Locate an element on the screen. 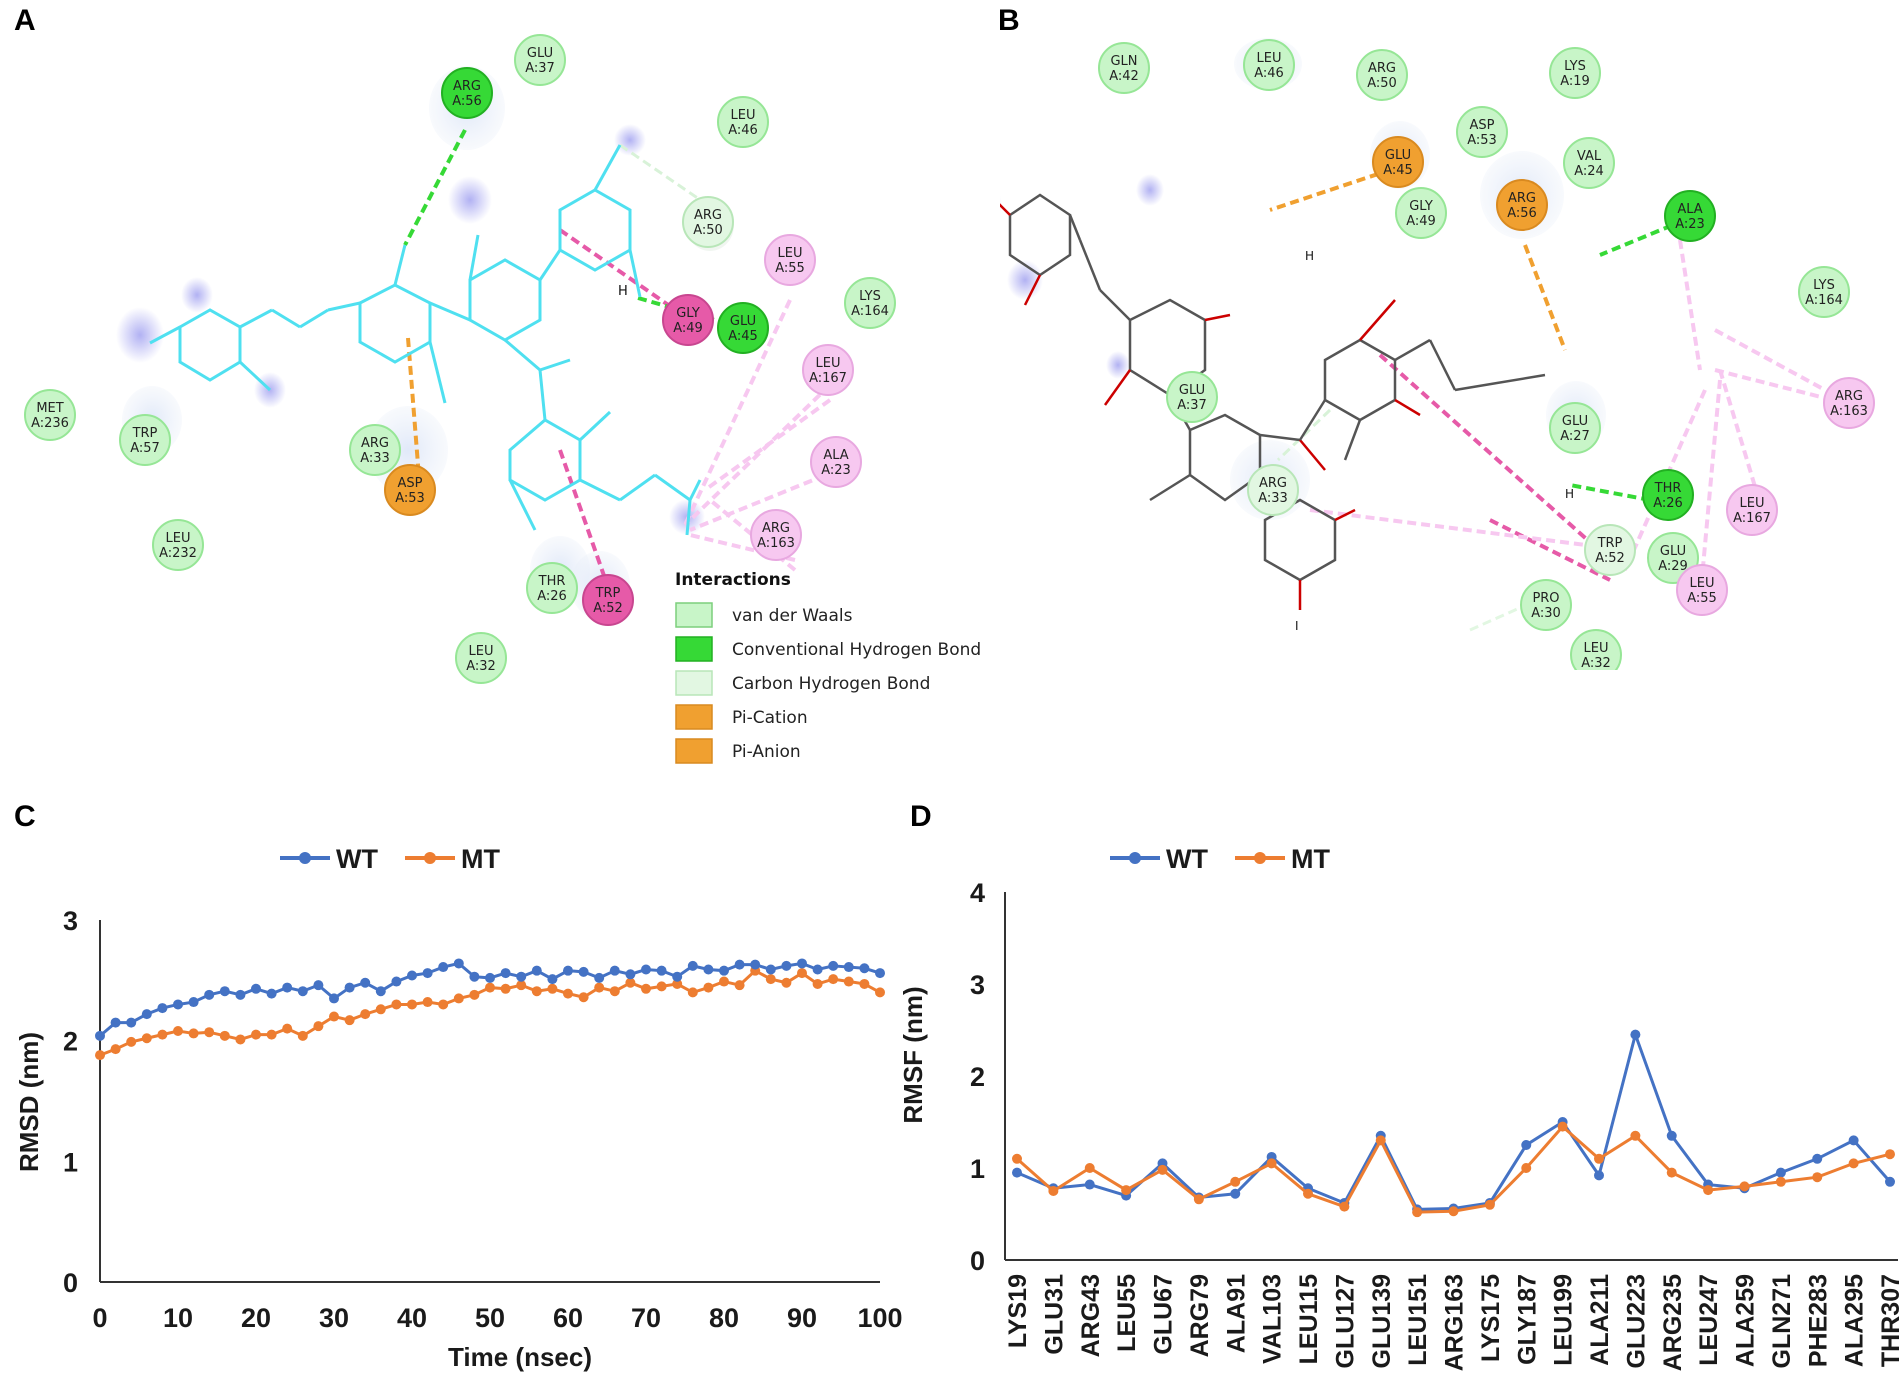 The image size is (1902, 1394). panel-label-c: C is located at coordinates (25, 816).